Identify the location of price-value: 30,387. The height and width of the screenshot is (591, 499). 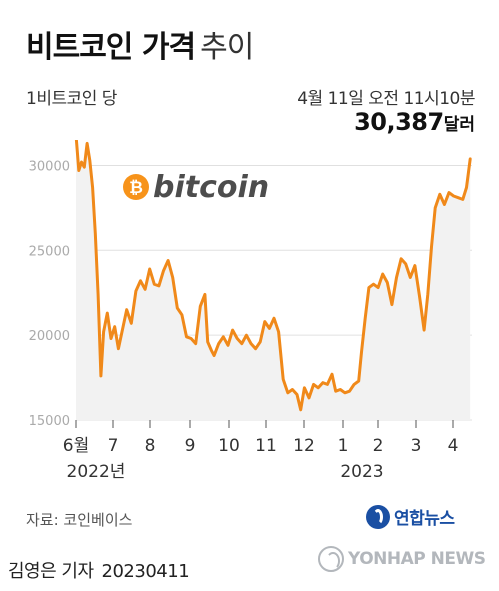
(399, 122).